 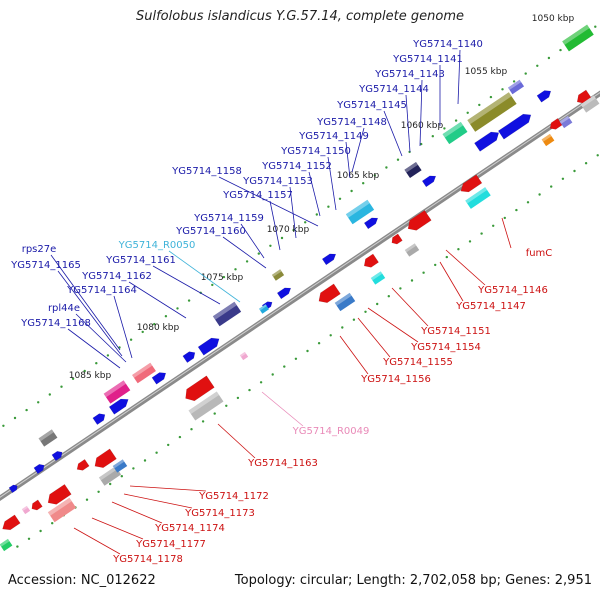 What do you see at coordinates (64, 308) in the screenshot?
I see `upper-gene-label: rpl44e` at bounding box center [64, 308].